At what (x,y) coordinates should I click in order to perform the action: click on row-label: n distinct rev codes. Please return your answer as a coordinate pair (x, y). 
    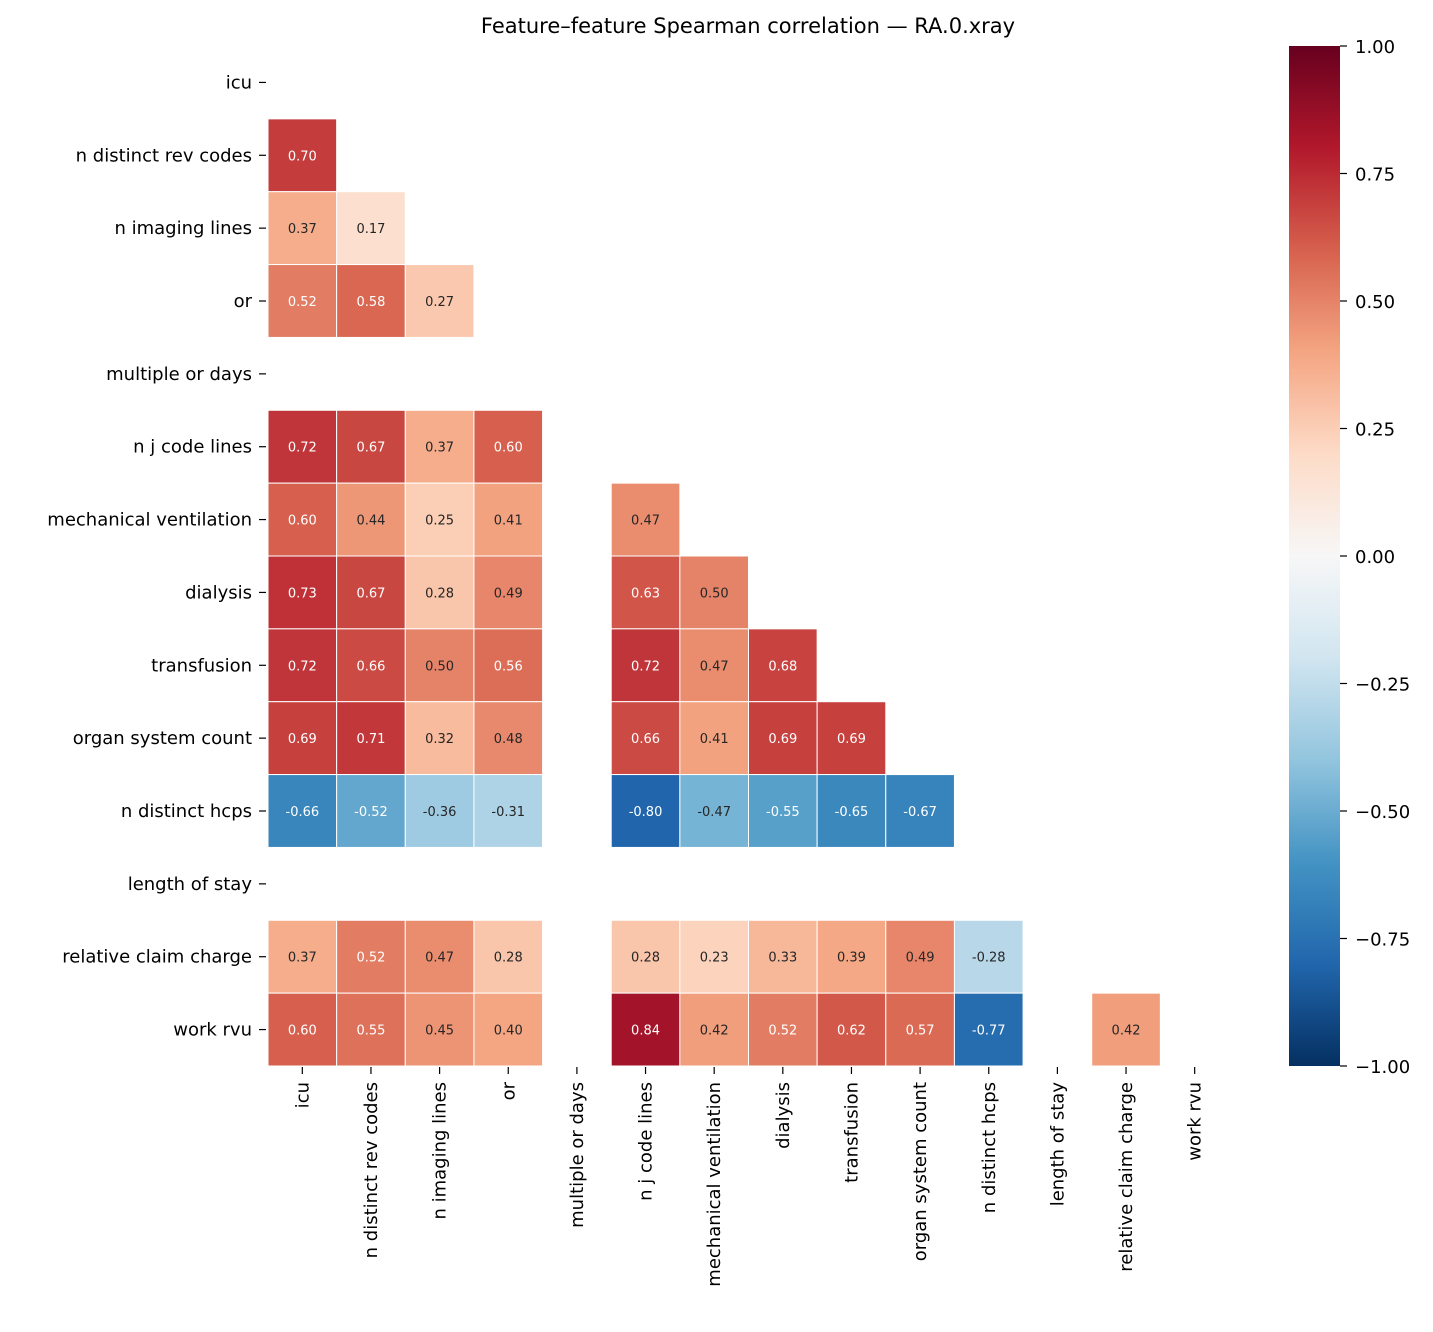
    Looking at the image, I should click on (164, 155).